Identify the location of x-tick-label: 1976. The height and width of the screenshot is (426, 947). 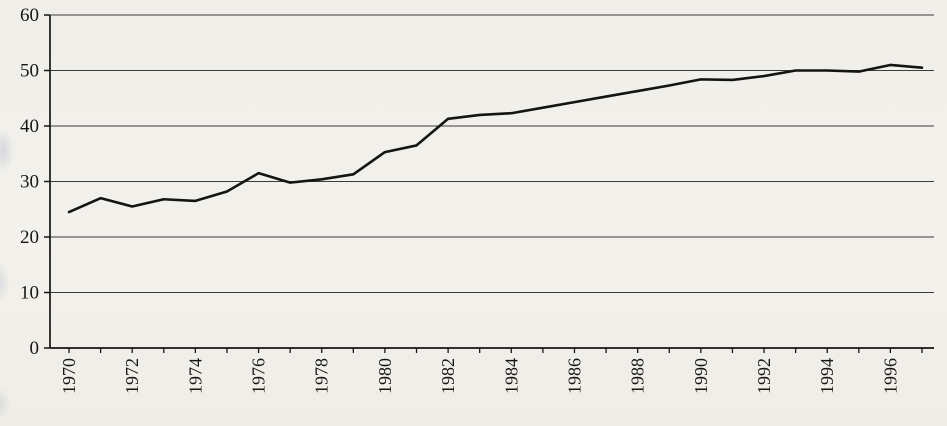
(259, 376).